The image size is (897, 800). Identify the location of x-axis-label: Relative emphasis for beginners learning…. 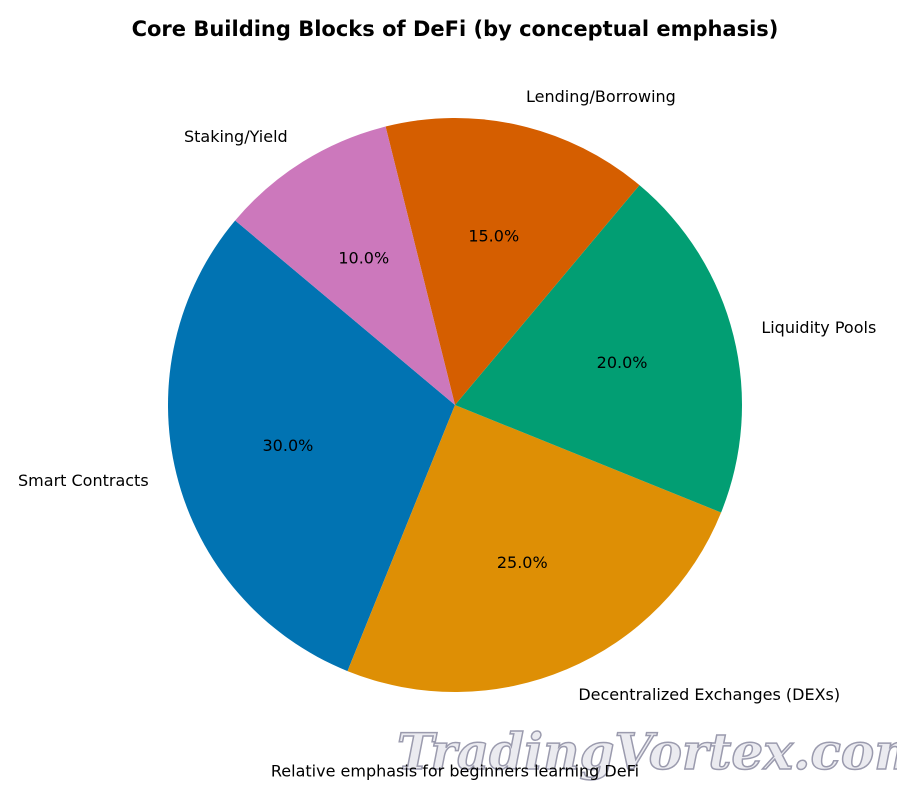
(455, 771).